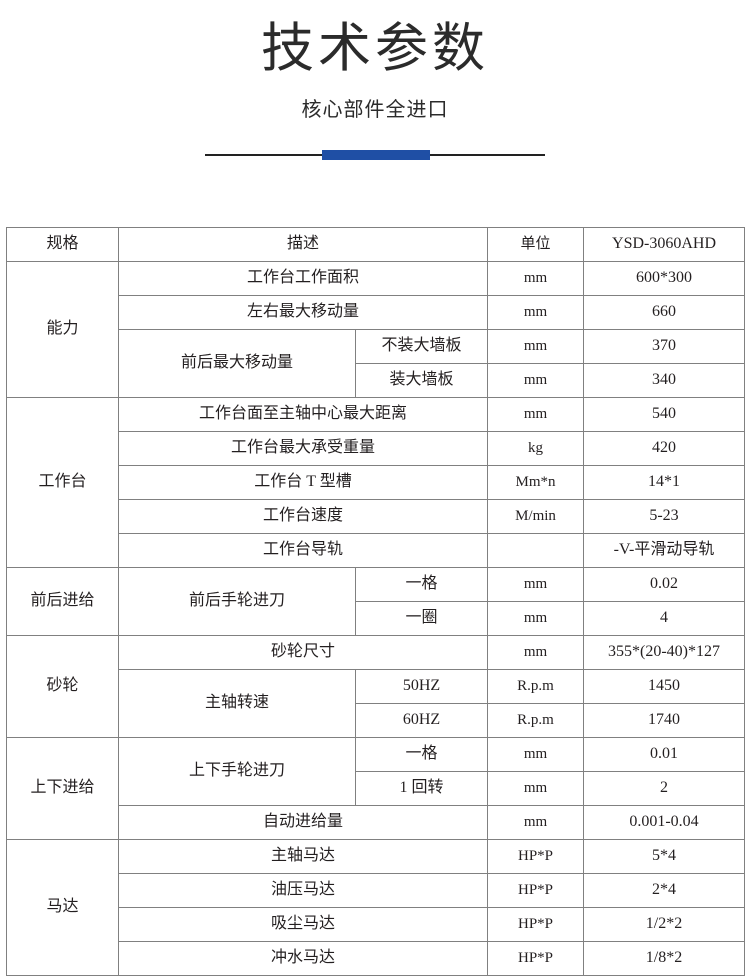  Describe the element at coordinates (62, 329) in the screenshot. I see `category-cell: 能力` at that location.